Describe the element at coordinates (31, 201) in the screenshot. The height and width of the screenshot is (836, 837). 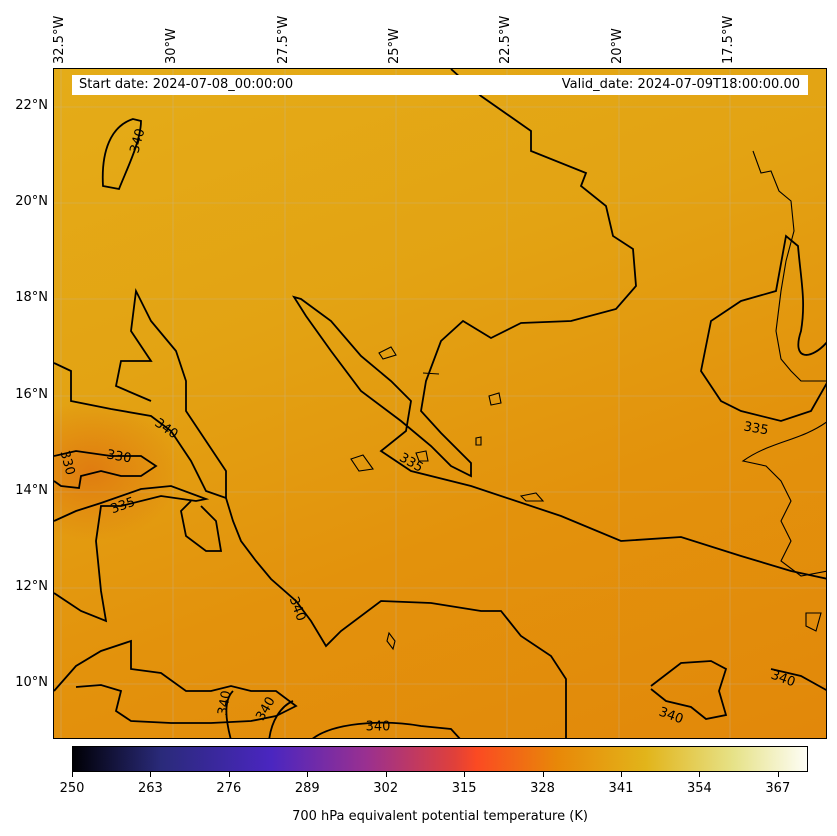
I see `latitude-label: 20°N` at that location.